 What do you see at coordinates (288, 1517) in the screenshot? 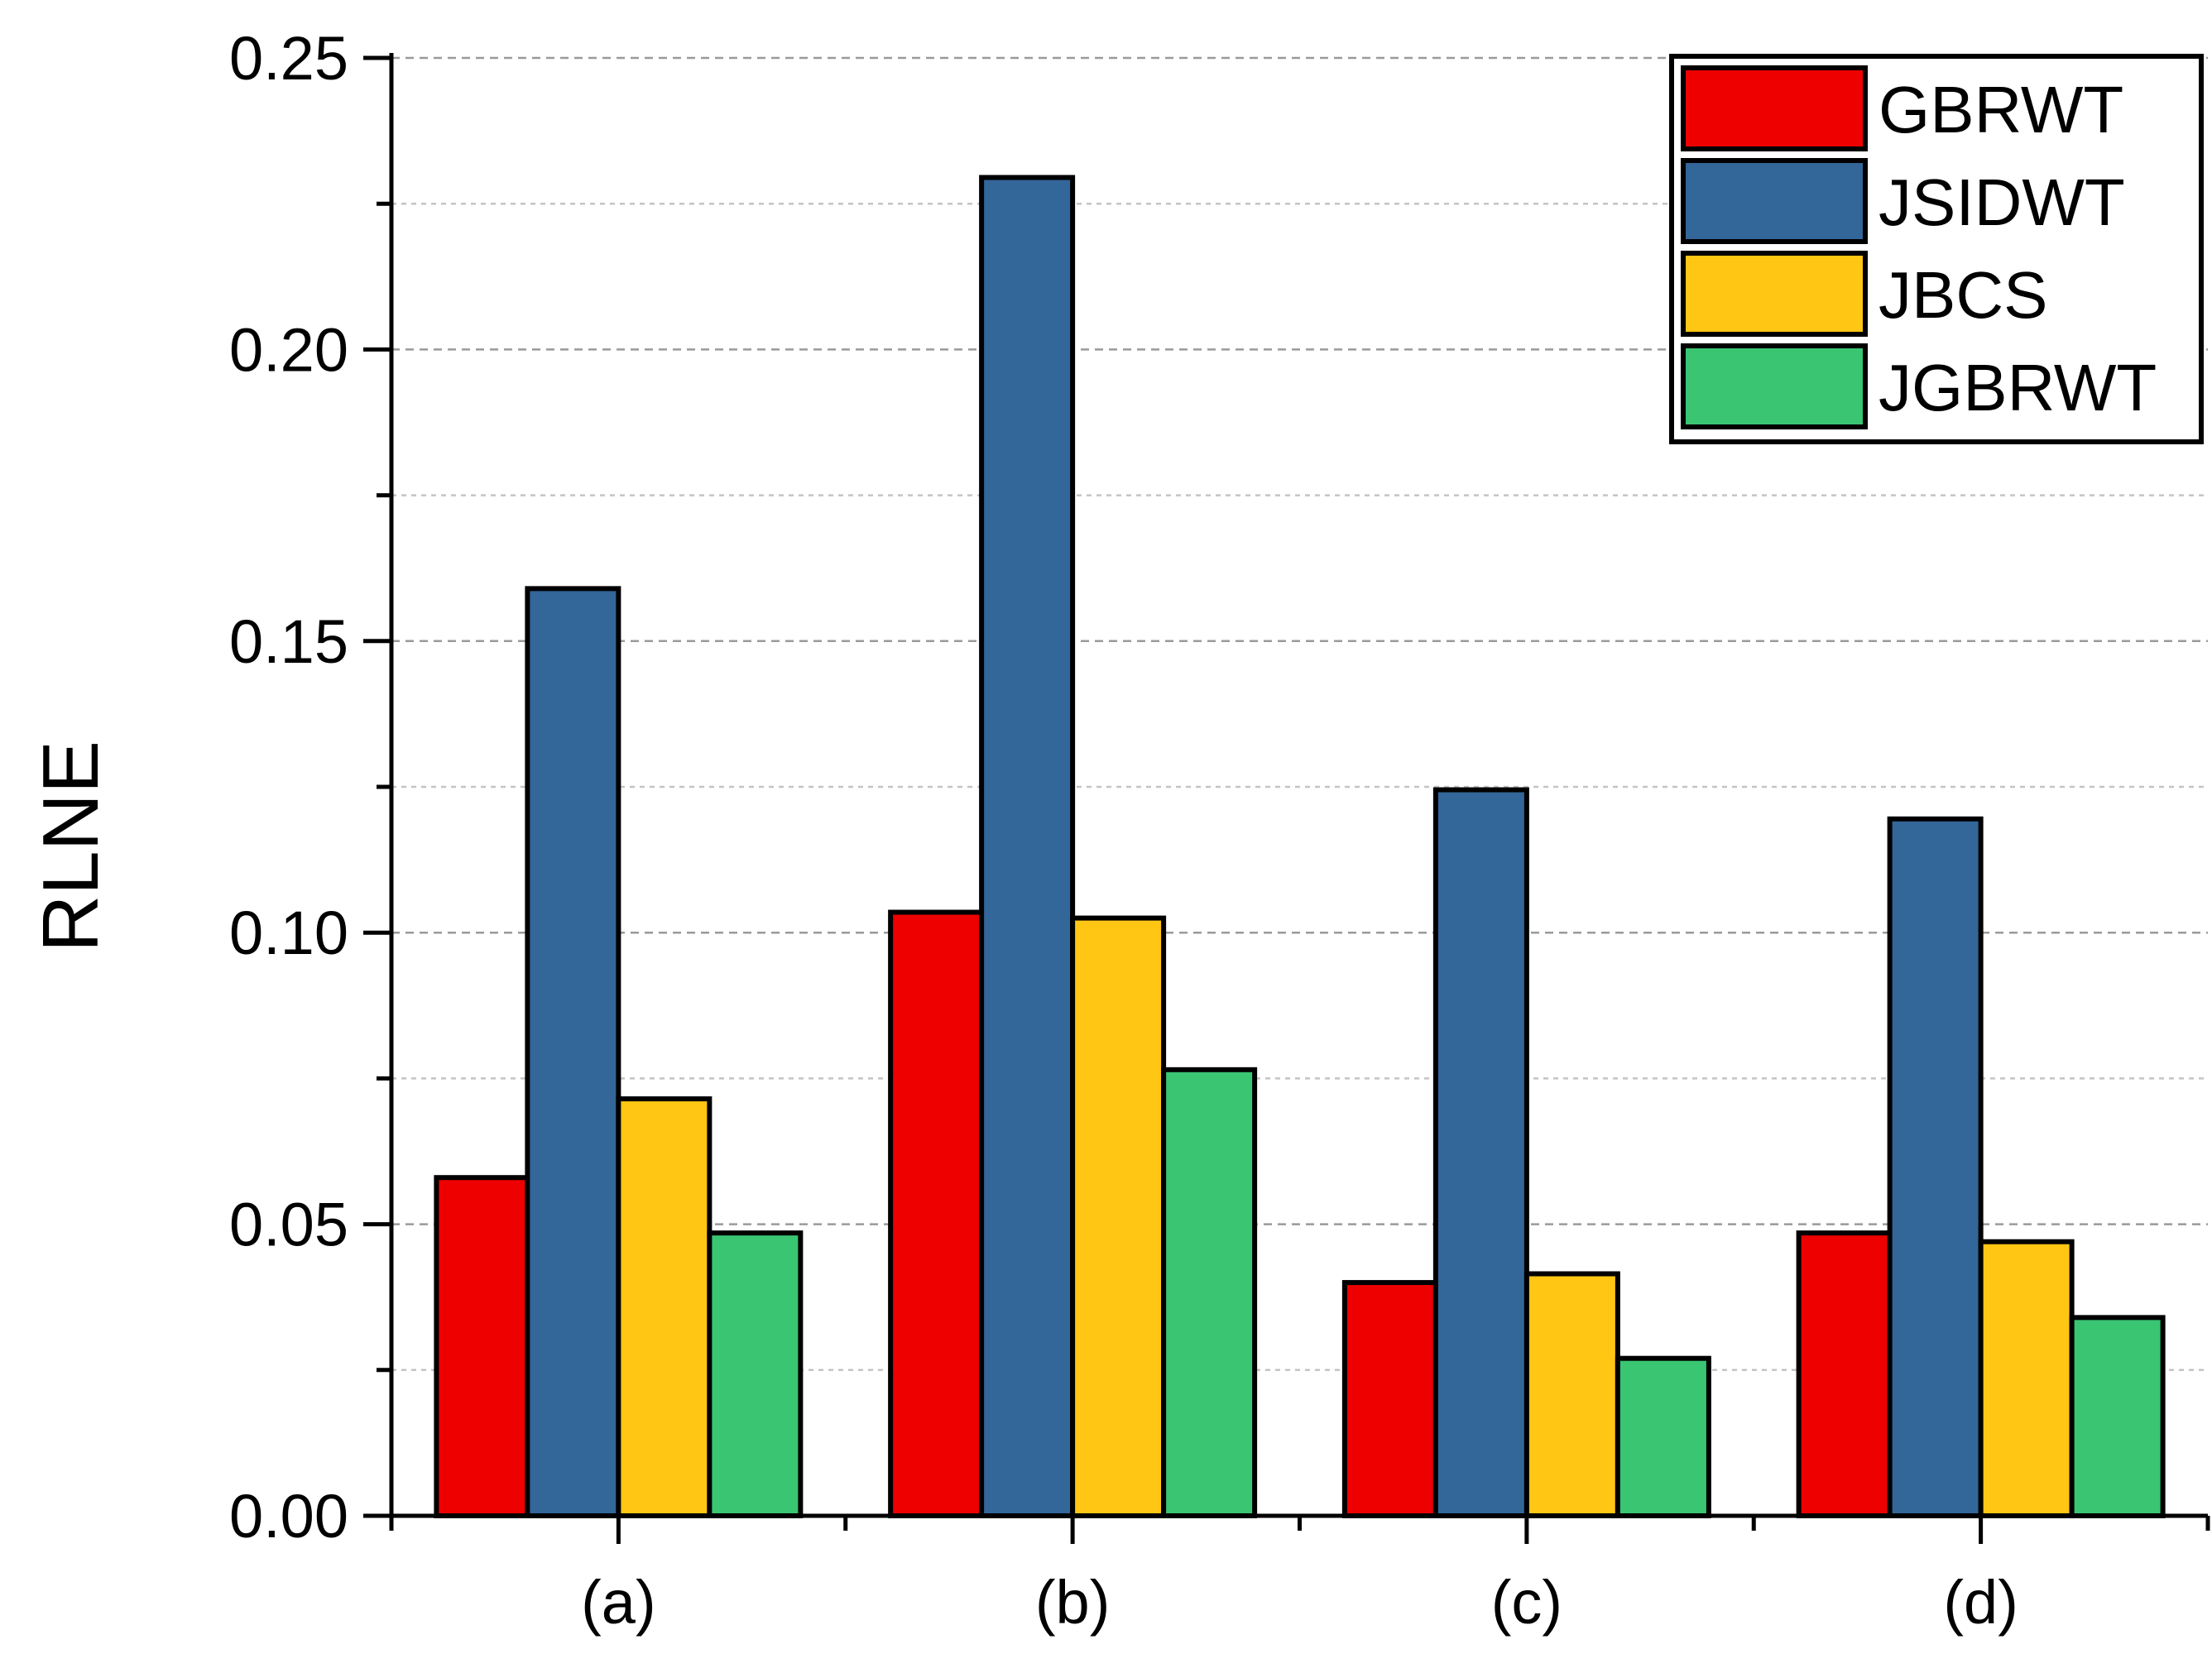
I see `y-tick-label: 0.00` at bounding box center [288, 1517].